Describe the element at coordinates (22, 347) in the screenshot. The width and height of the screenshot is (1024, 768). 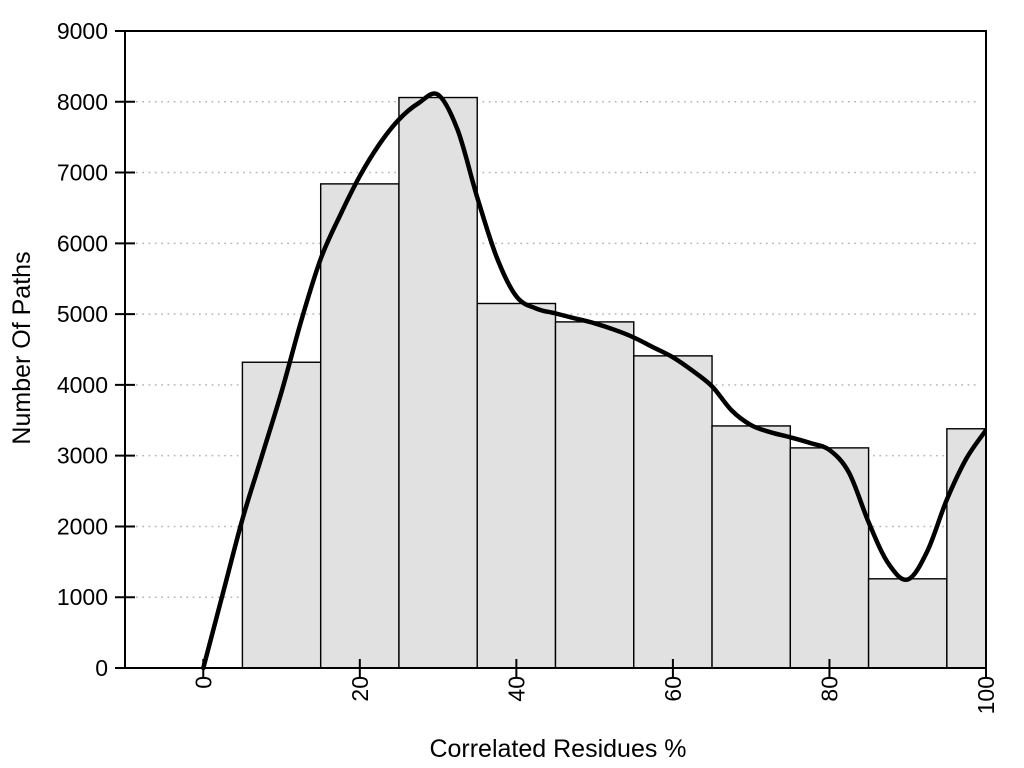
I see `y-axis-title: Number Of Paths` at that location.